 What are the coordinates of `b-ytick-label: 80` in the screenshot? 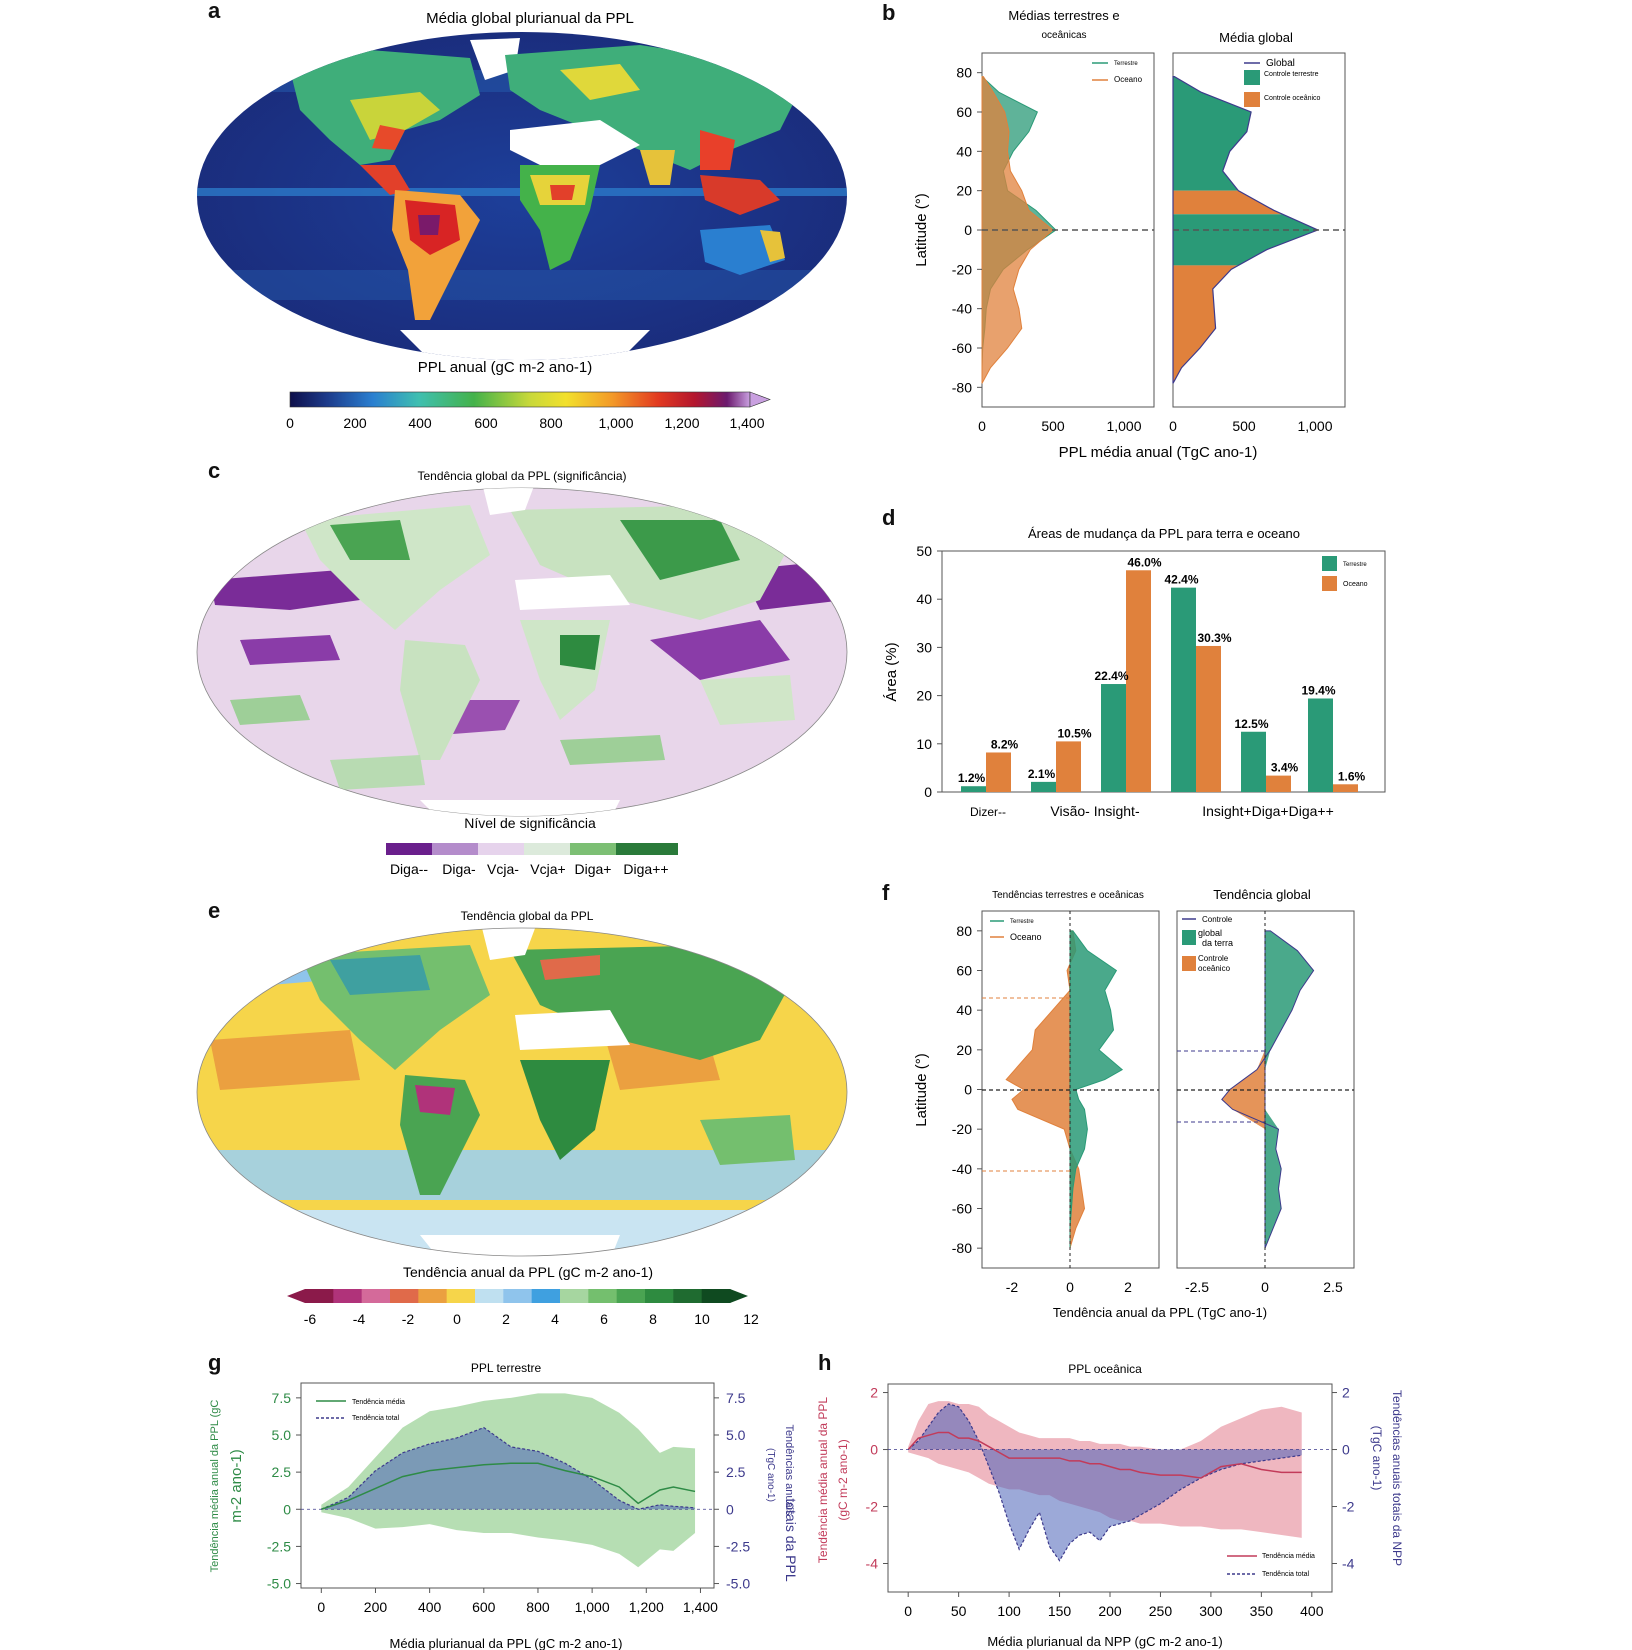 It's located at (964, 73).